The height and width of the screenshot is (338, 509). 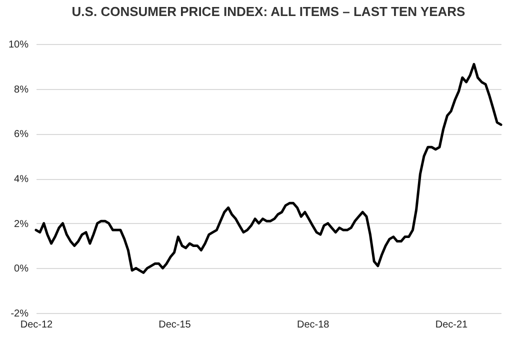 What do you see at coordinates (269, 11) in the screenshot?
I see `chart-title: U.S. CONSUMER PRICE INDEX: ALL ITEMS – LAST TEN YEARS` at bounding box center [269, 11].